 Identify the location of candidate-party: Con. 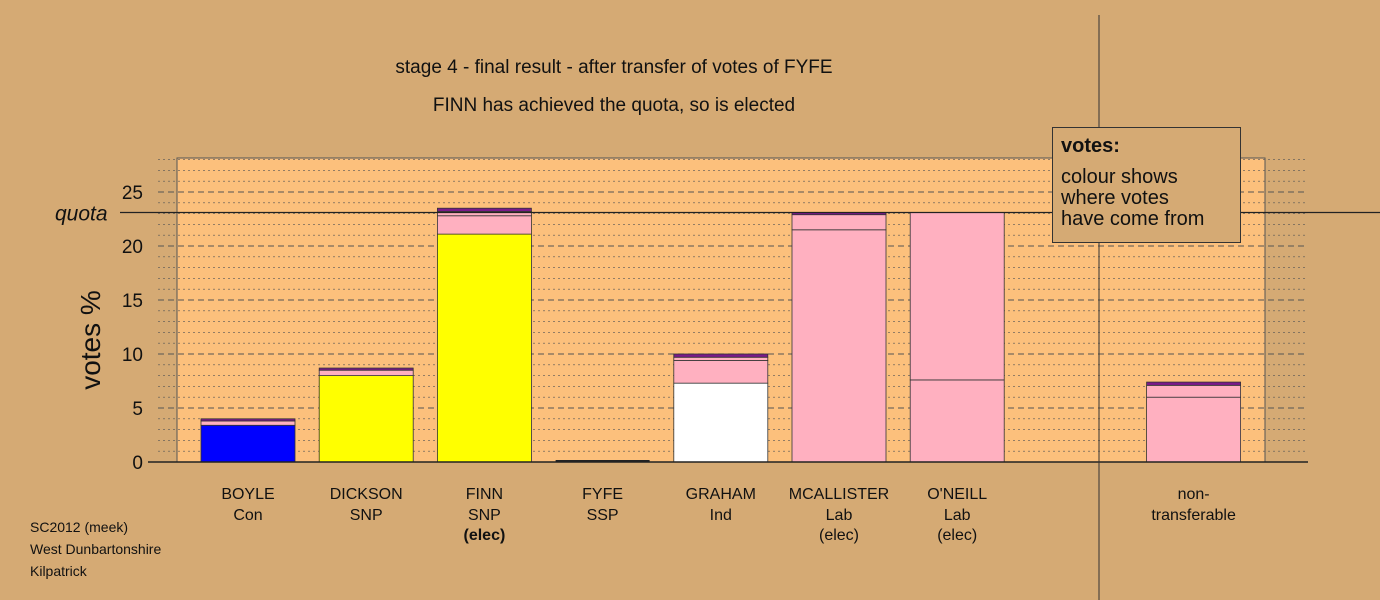
(247, 515).